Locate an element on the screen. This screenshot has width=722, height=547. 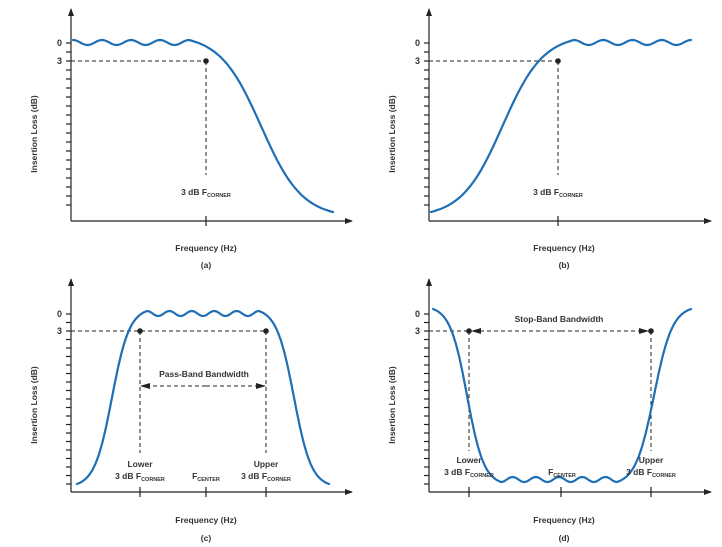
stopband-bandwidth-label: Stop-Band Bandwidth is located at coordinates (559, 319).